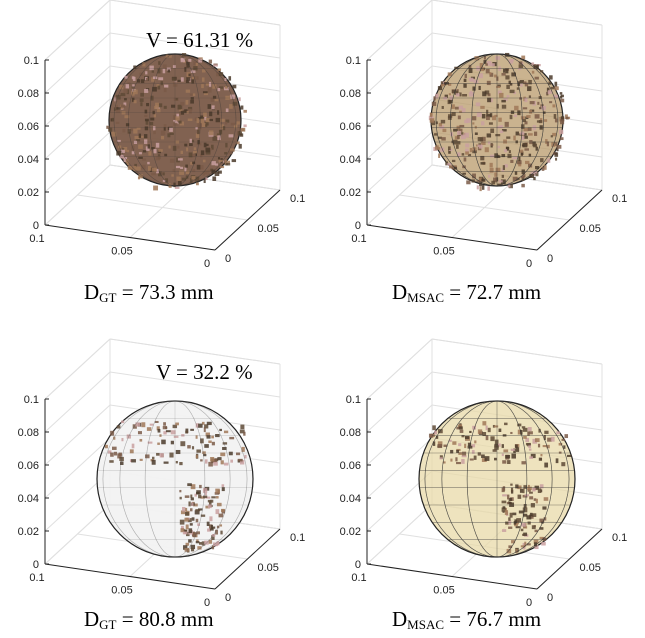  Describe the element at coordinates (228, 259) in the screenshot. I see `y-tick-label: 0` at that location.